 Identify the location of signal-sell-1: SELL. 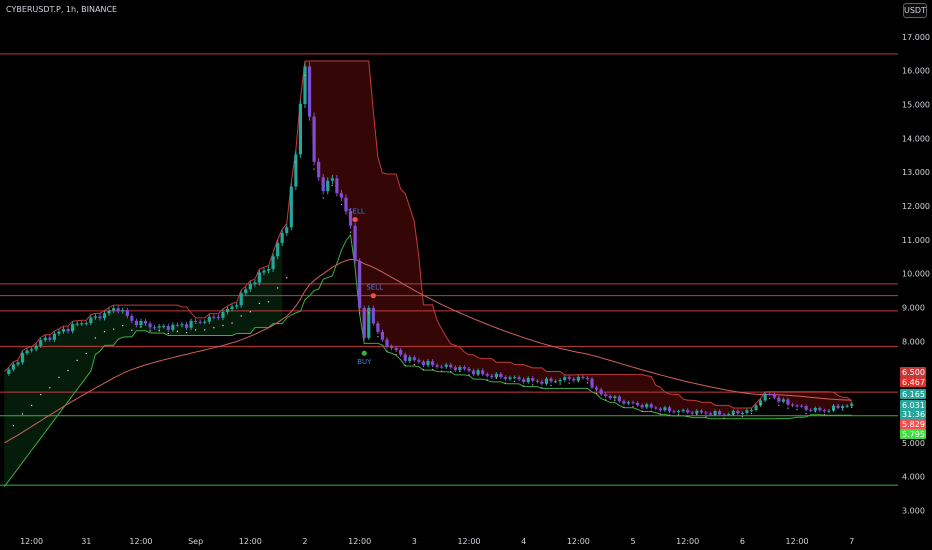
(374, 291).